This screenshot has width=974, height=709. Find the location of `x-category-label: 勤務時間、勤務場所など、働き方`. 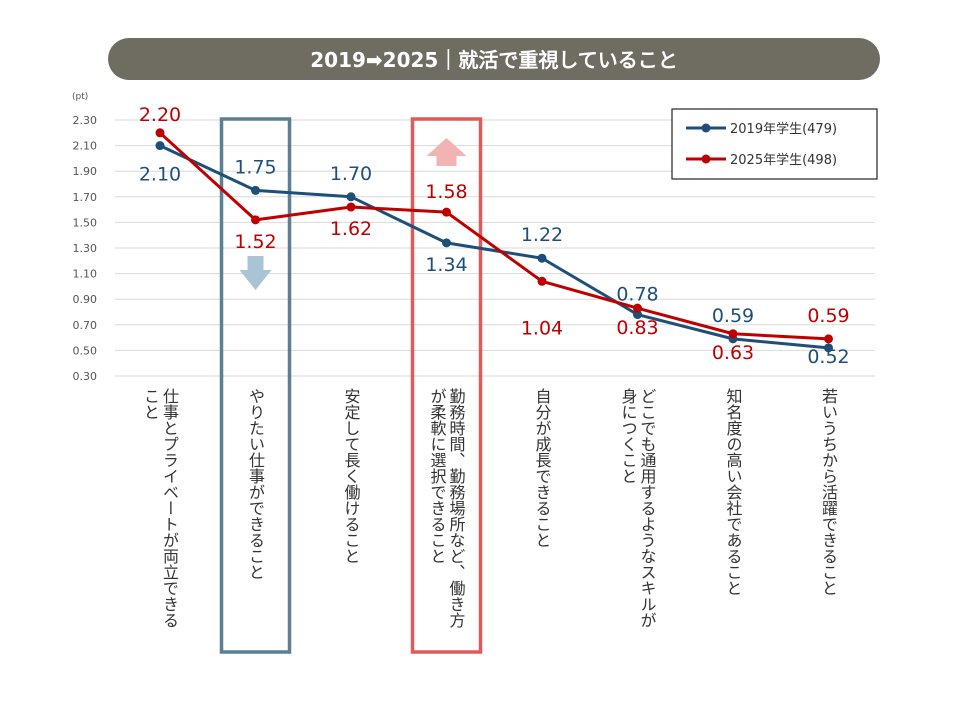

x-category-label: 勤務時間、勤務場所など、働き方 is located at coordinates (456, 508).